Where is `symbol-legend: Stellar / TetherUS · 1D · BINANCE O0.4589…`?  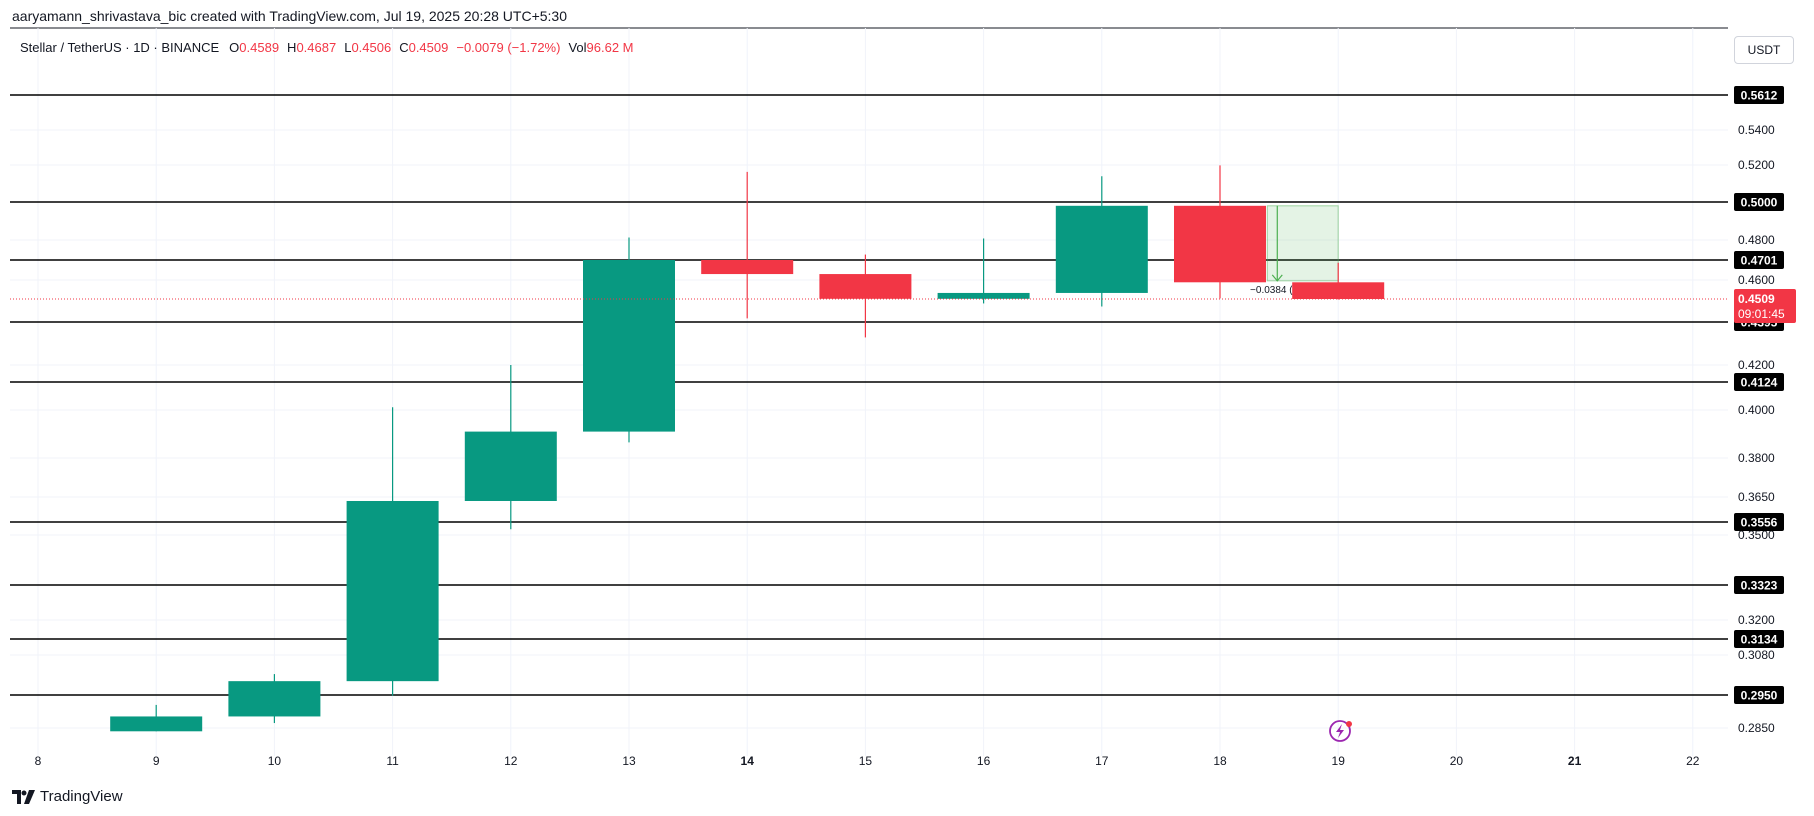 symbol-legend: Stellar / TetherUS · 1D · BINANCE O0.4589… is located at coordinates (327, 47).